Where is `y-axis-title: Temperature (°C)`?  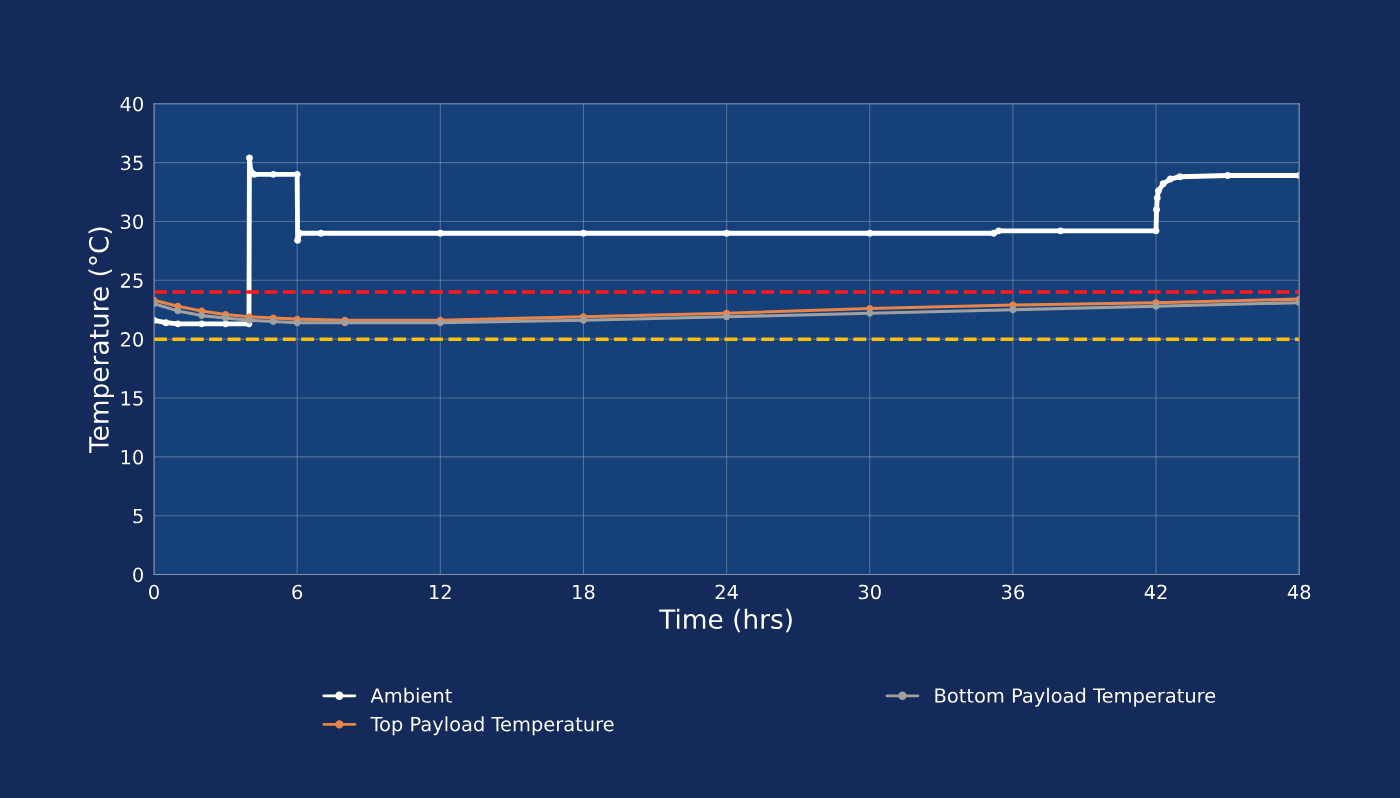 y-axis-title: Temperature (°C) is located at coordinates (101, 340).